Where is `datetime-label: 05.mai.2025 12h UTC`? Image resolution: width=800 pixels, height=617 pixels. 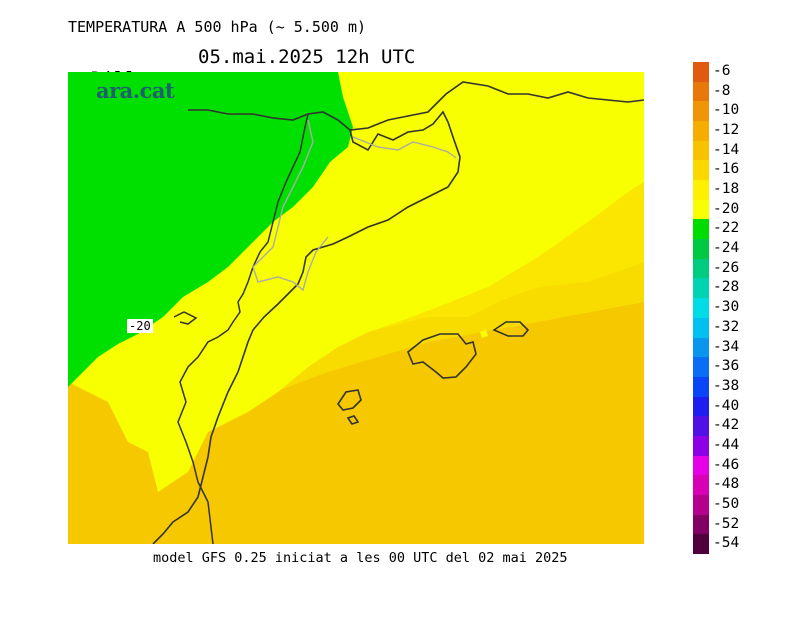
datetime-label: 05.mai.2025 12h UTC is located at coordinates (307, 57).